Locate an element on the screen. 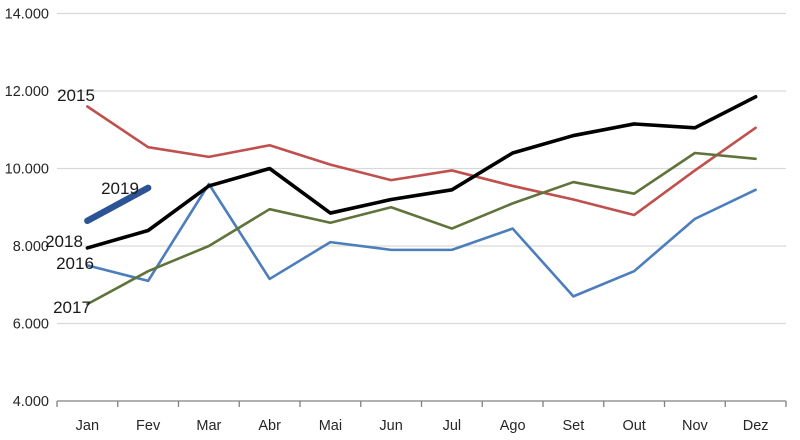  x-axis-label: Fev is located at coordinates (148, 426).